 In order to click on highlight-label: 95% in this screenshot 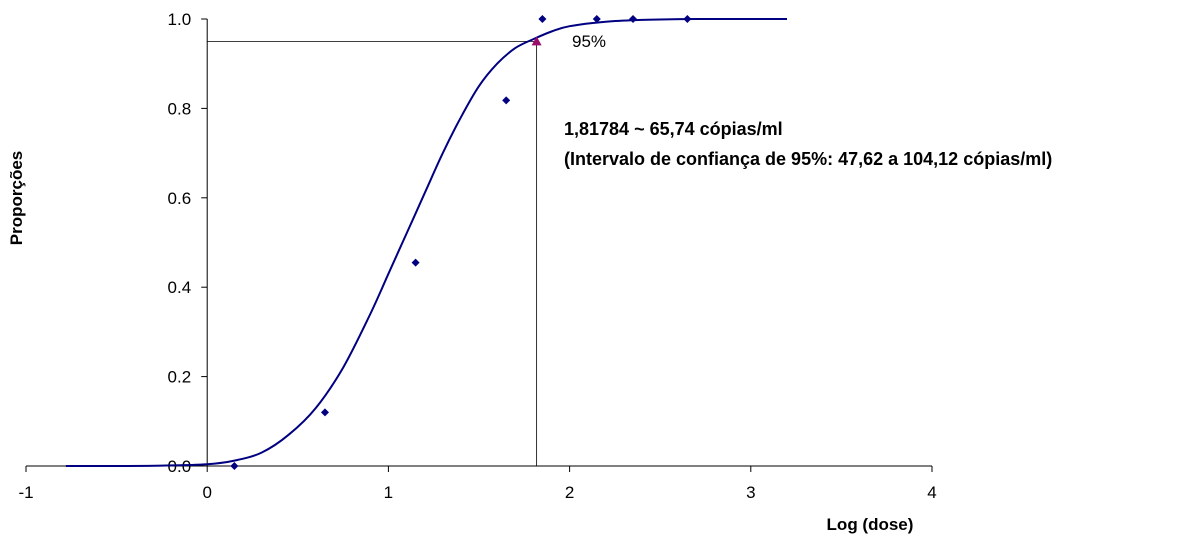, I will do `click(589, 41)`.